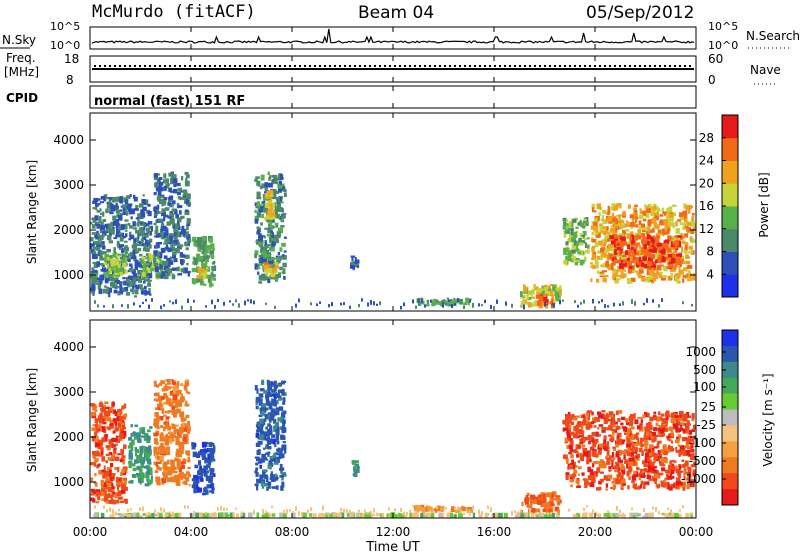 The width and height of the screenshot is (800, 558). I want to click on nsearch-tick-bottom: 10^0, so click(723, 45).